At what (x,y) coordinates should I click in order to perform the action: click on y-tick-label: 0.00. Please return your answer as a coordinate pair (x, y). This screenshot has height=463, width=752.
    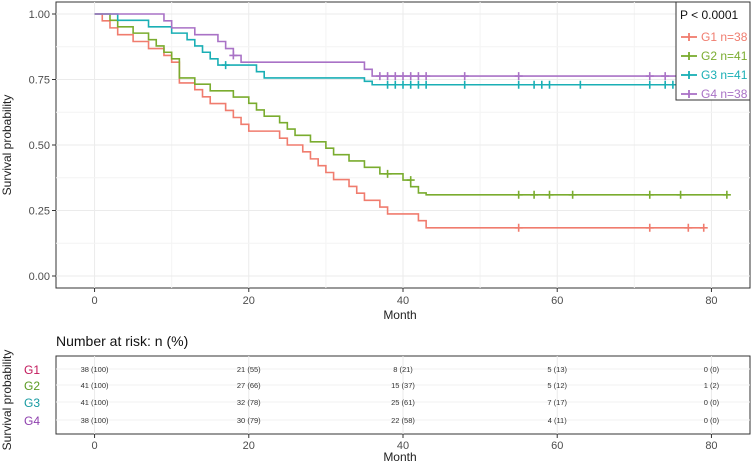
    Looking at the image, I should click on (39, 277).